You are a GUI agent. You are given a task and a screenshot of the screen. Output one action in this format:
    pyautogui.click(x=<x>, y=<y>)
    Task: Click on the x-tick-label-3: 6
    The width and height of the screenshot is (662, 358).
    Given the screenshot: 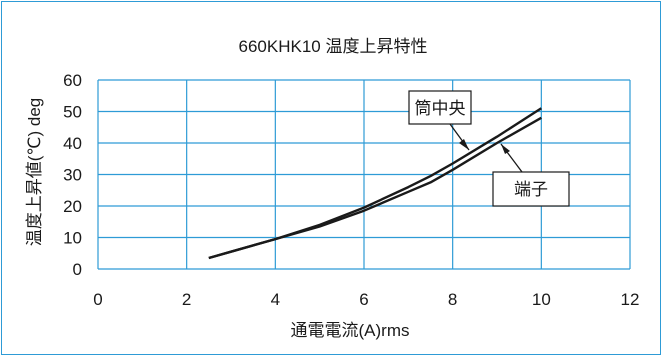 What is the action you would take?
    pyautogui.click(x=363, y=299)
    